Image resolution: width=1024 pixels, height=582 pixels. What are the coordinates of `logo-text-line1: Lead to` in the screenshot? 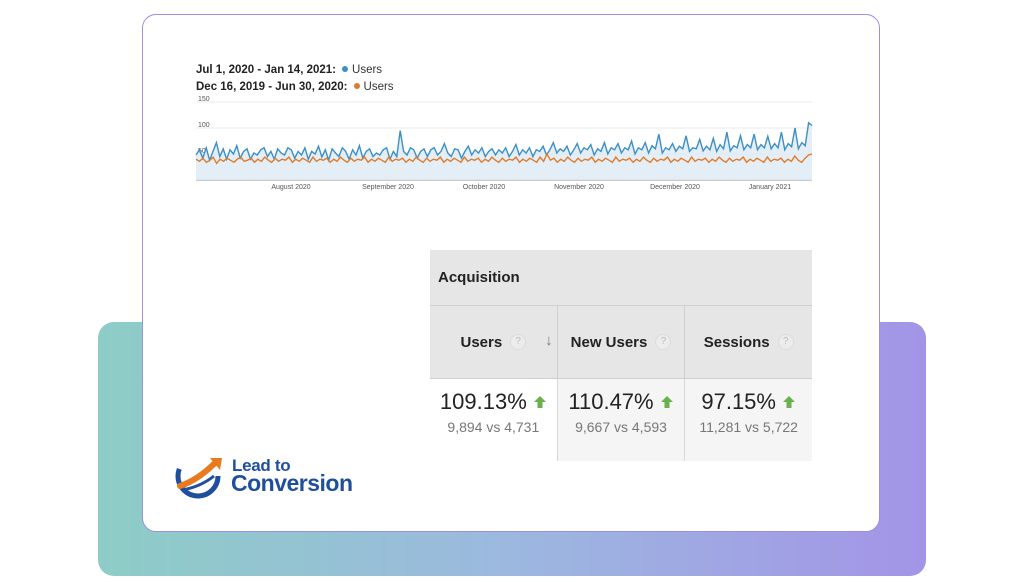 It's located at (261, 465).